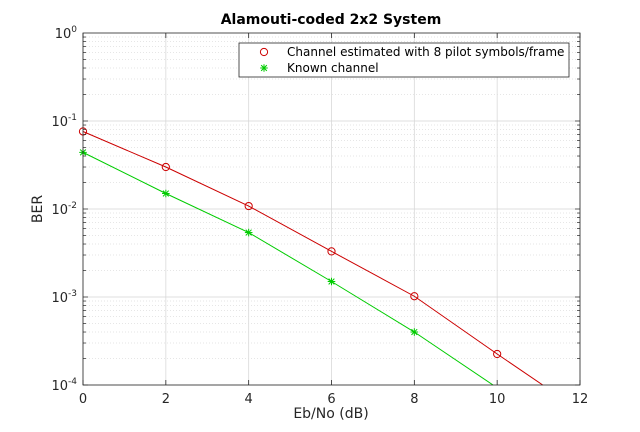  Describe the element at coordinates (330, 414) in the screenshot. I see `x-axis-label: Eb/No (dB)` at that location.